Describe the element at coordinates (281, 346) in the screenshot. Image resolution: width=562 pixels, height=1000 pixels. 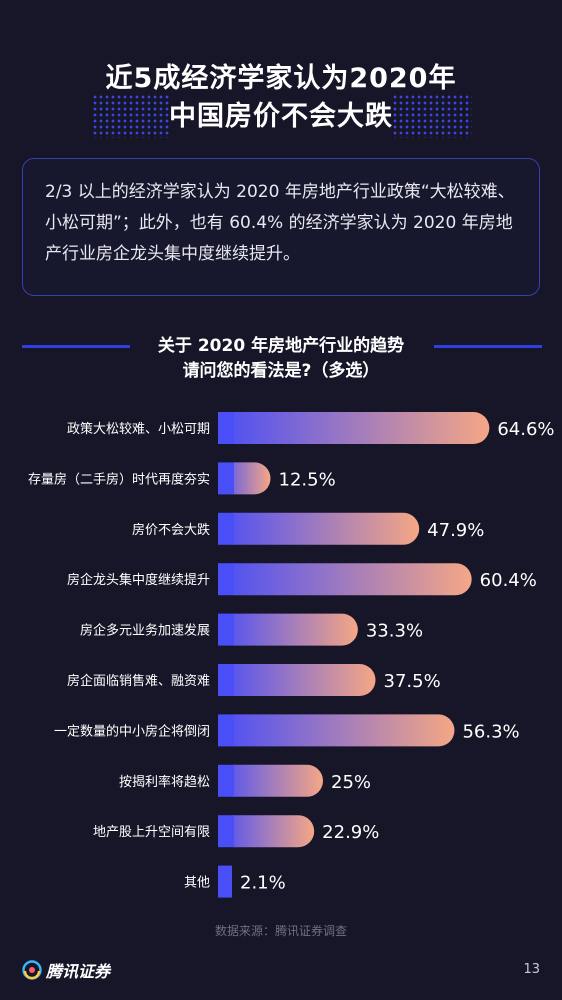
I see `chart-title-line1: 关于 2020 年房地产行业的趋势` at that location.